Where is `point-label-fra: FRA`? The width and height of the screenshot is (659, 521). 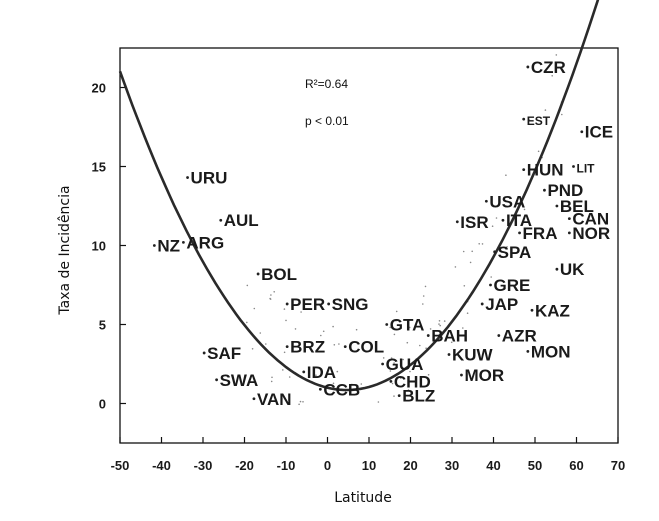 point-label-fra: FRA is located at coordinates (540, 233).